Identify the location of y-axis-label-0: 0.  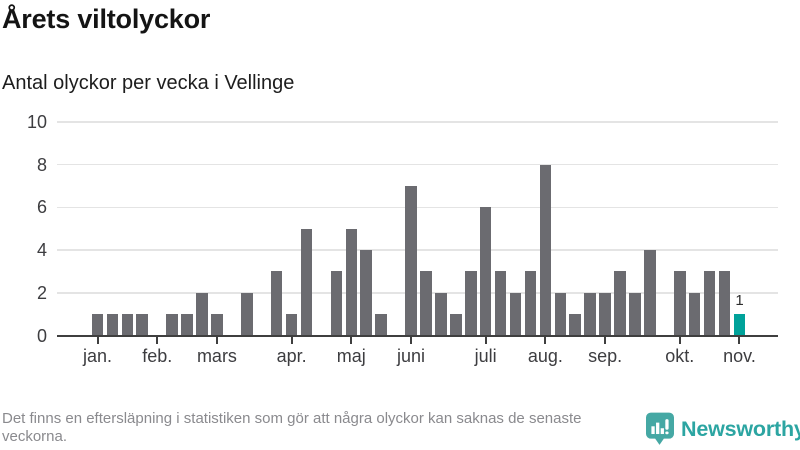
(41, 335).